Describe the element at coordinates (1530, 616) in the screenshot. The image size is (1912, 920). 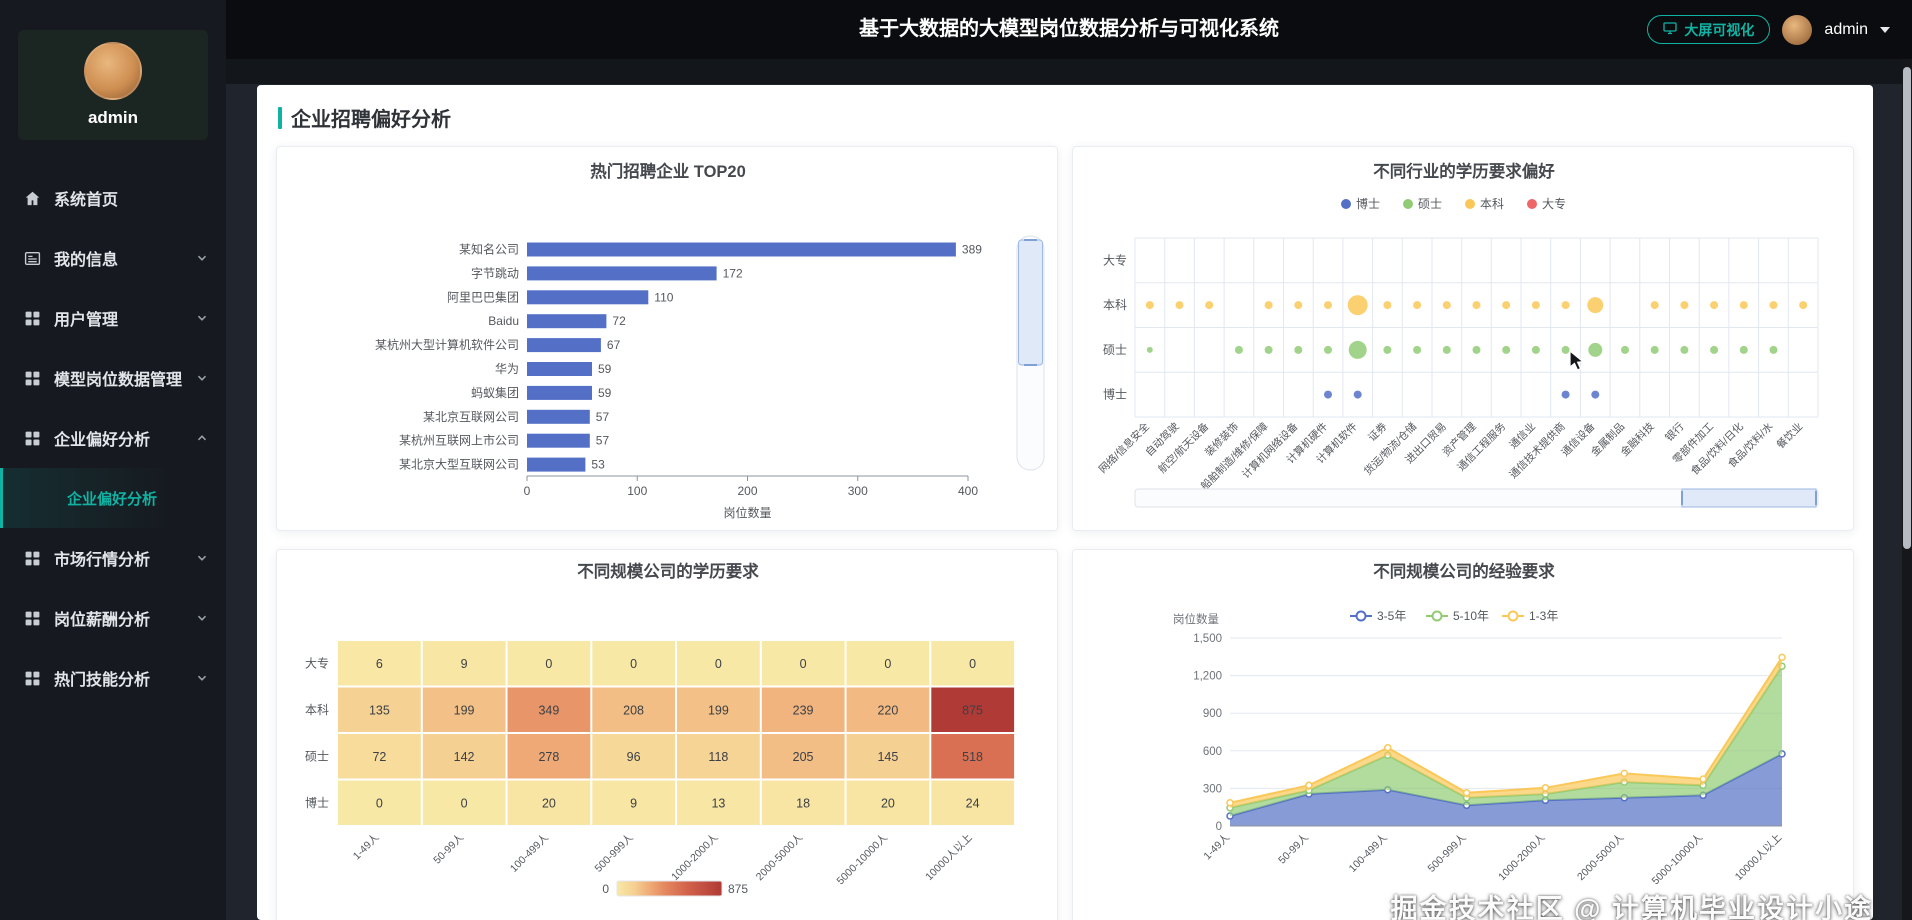
I see `legend-item-1-3年: 1-3年` at that location.